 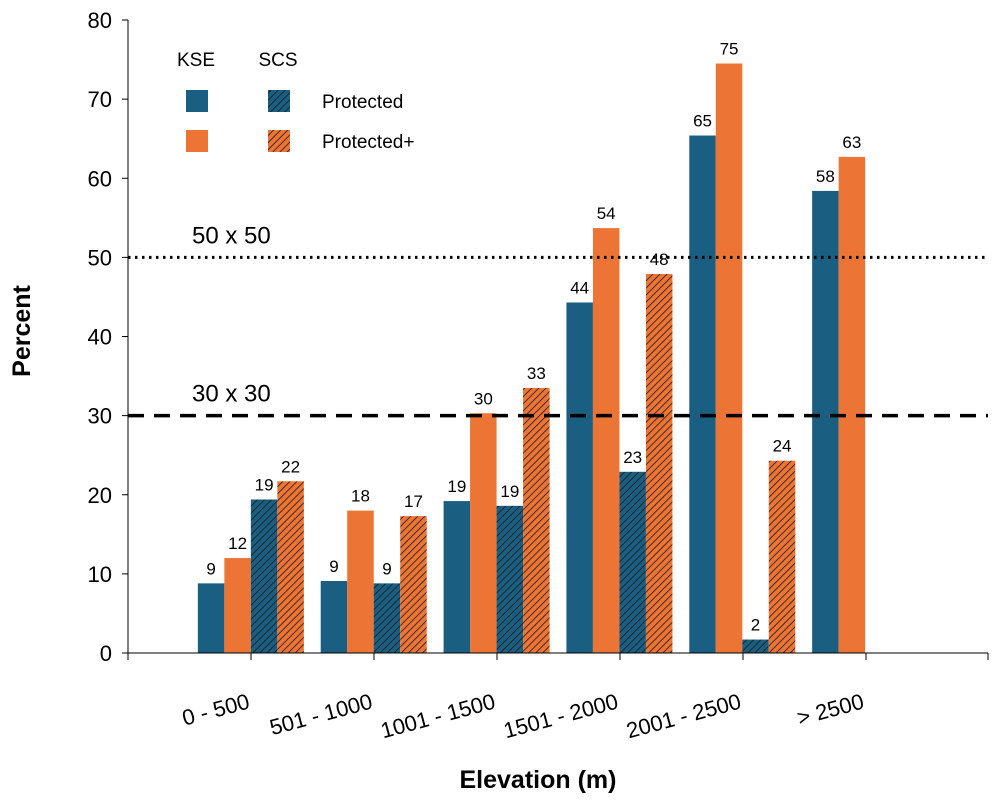 I want to click on data-label-kse_protected_plus-3: 54, so click(x=606, y=213).